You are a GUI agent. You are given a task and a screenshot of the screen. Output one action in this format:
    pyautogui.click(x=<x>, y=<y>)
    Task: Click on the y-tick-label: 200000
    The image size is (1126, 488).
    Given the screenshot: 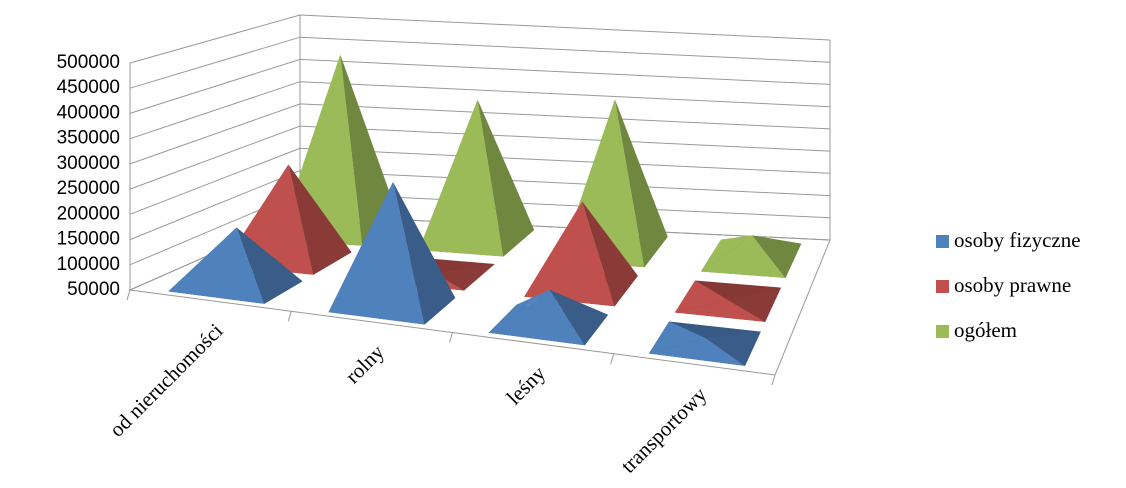 What is the action you would take?
    pyautogui.click(x=88, y=213)
    